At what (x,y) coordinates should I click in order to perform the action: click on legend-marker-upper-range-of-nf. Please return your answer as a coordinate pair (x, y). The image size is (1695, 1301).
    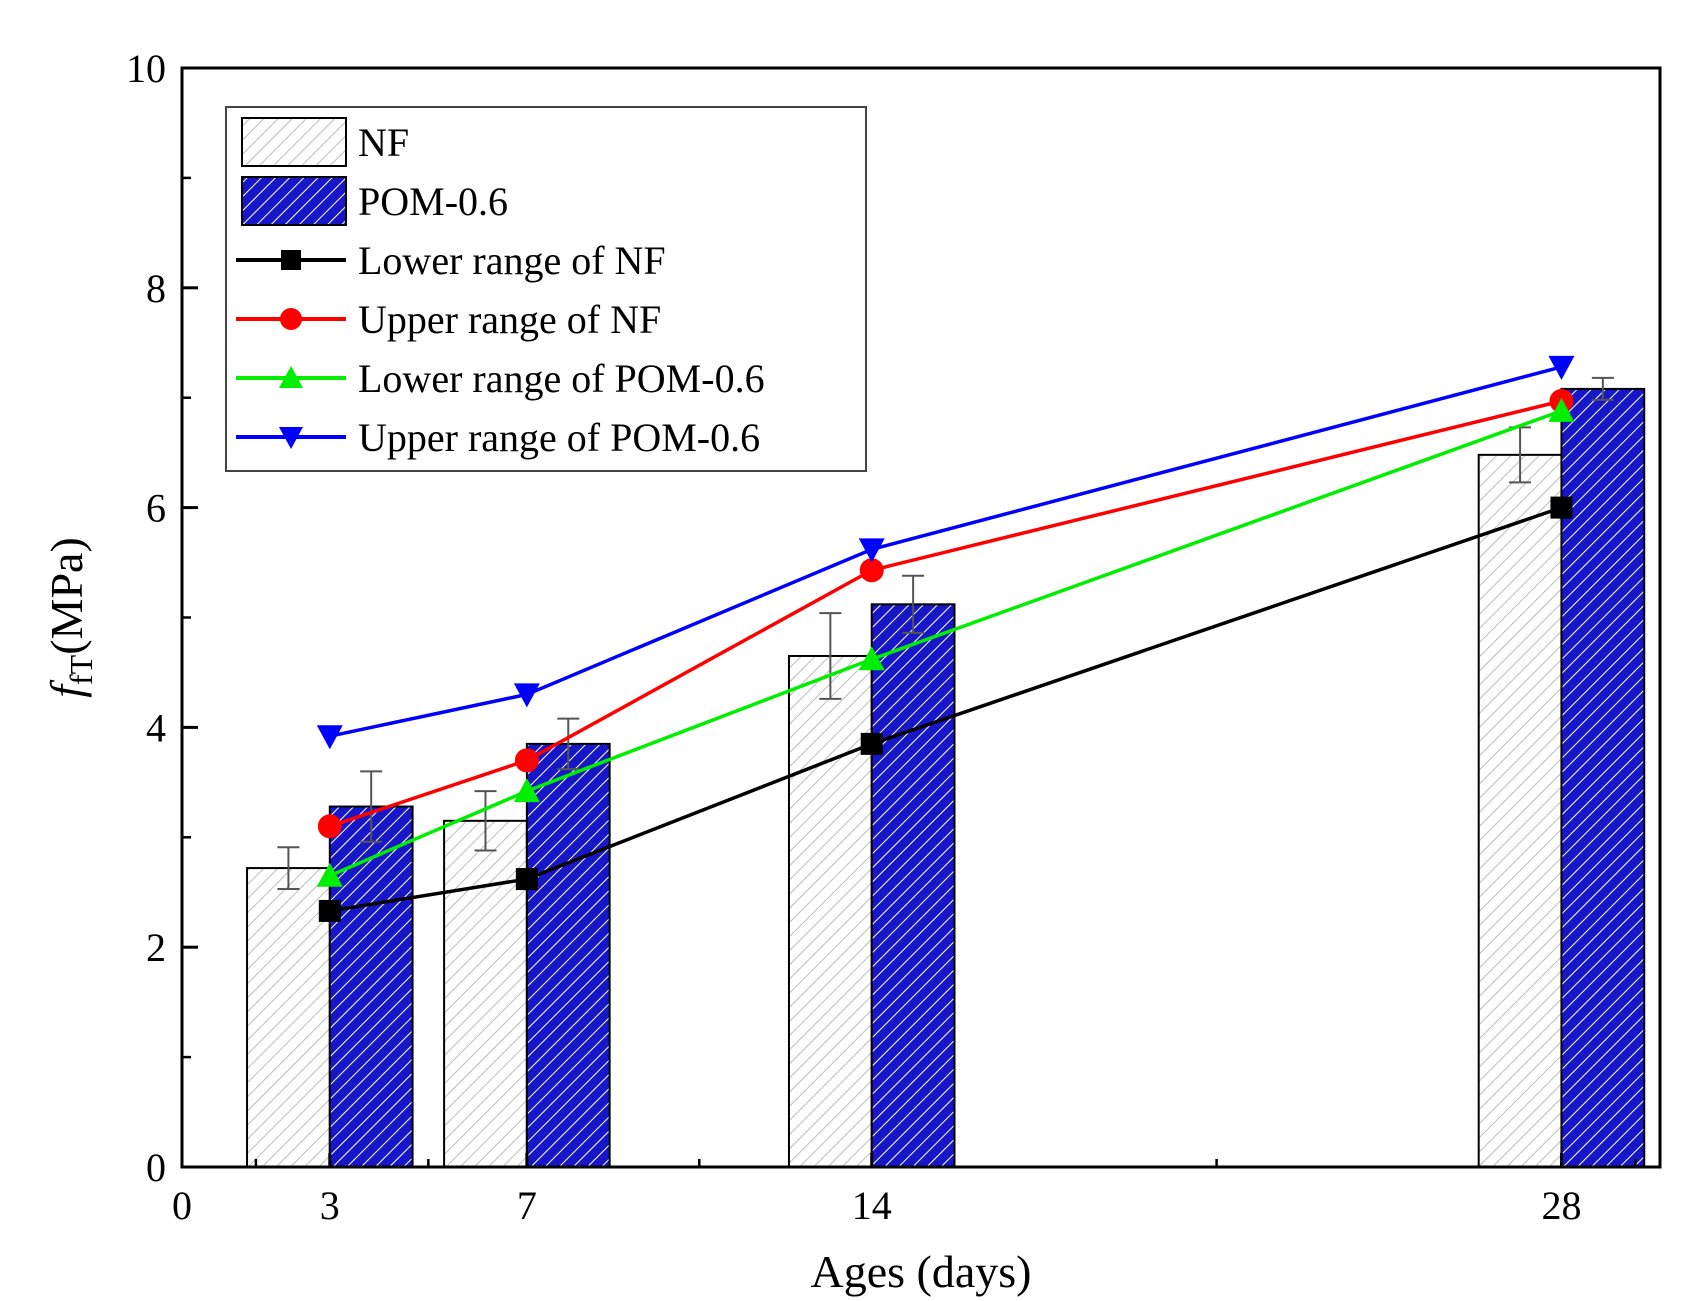
    Looking at the image, I should click on (291, 319).